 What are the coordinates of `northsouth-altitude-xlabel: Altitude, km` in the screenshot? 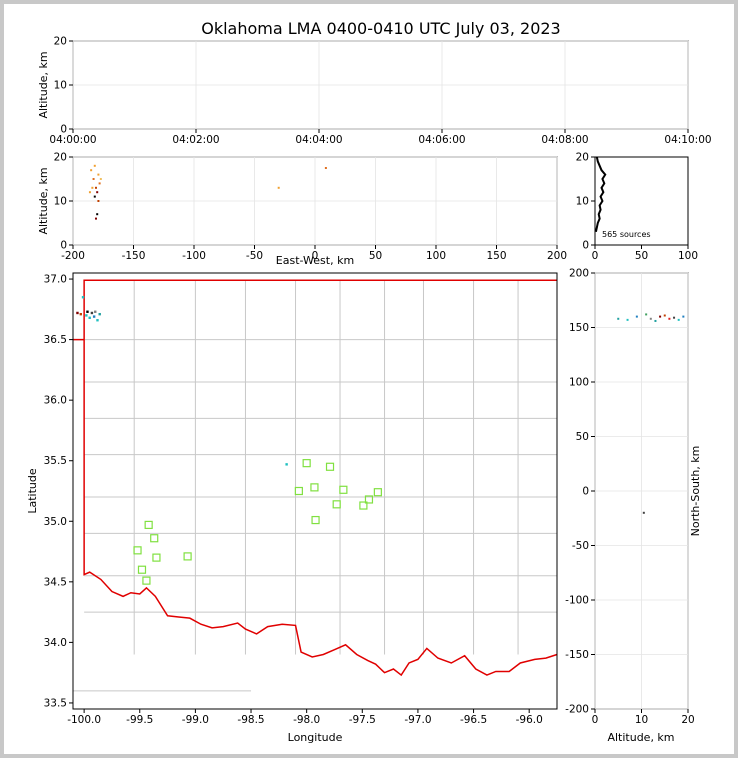 It's located at (640, 737).